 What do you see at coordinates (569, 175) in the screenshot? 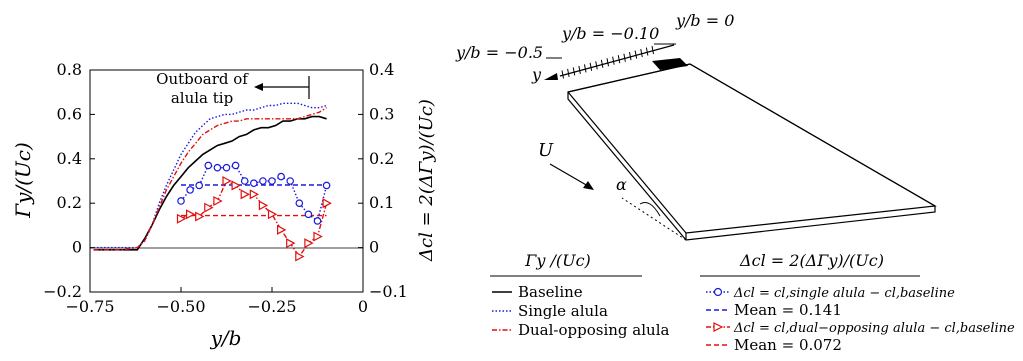
I see `flow-arrow` at bounding box center [569, 175].